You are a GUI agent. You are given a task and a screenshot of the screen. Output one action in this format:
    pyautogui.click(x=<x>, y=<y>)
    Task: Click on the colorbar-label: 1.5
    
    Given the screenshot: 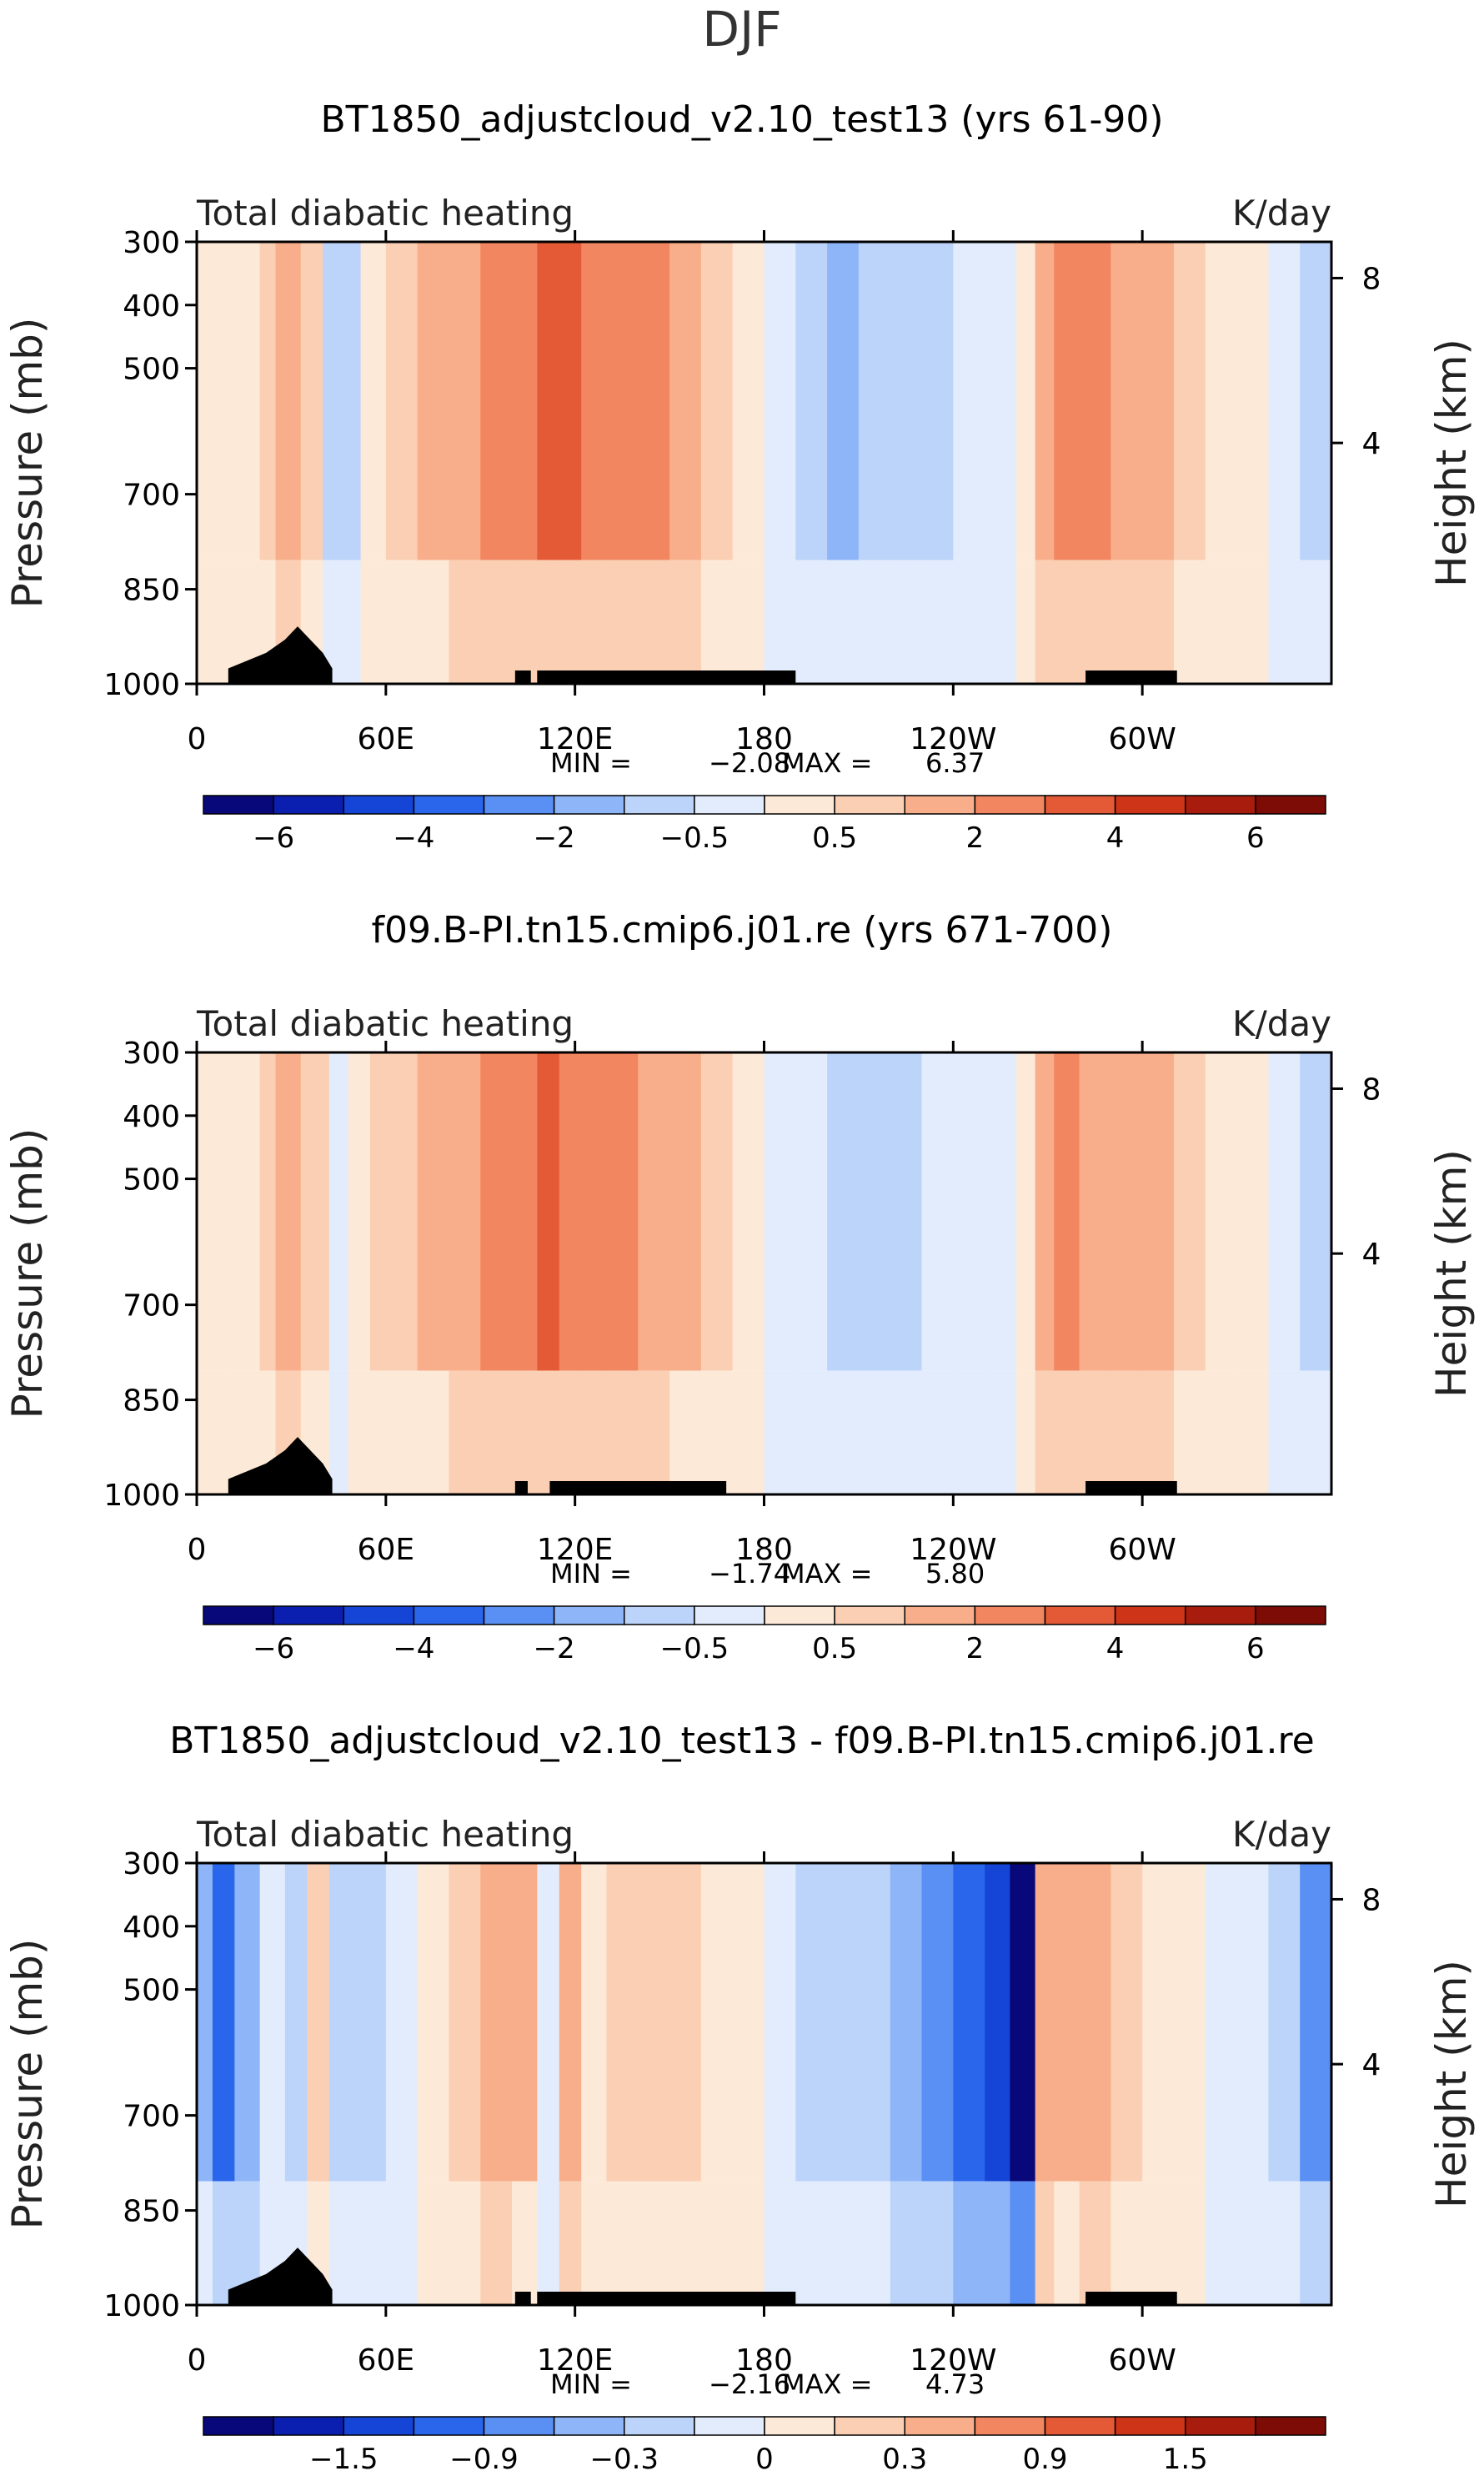 What is the action you would take?
    pyautogui.click(x=1185, y=2459)
    